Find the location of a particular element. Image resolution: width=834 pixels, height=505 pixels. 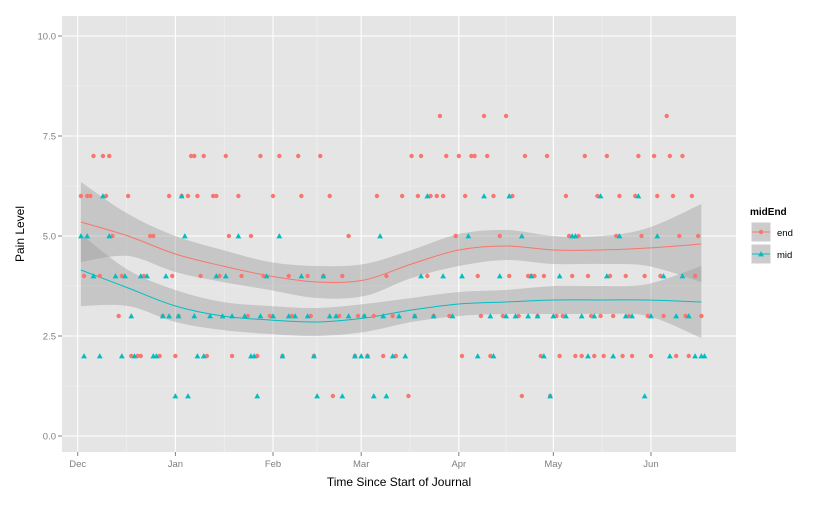

y-tick-label: 0.0 is located at coordinates (49, 437).